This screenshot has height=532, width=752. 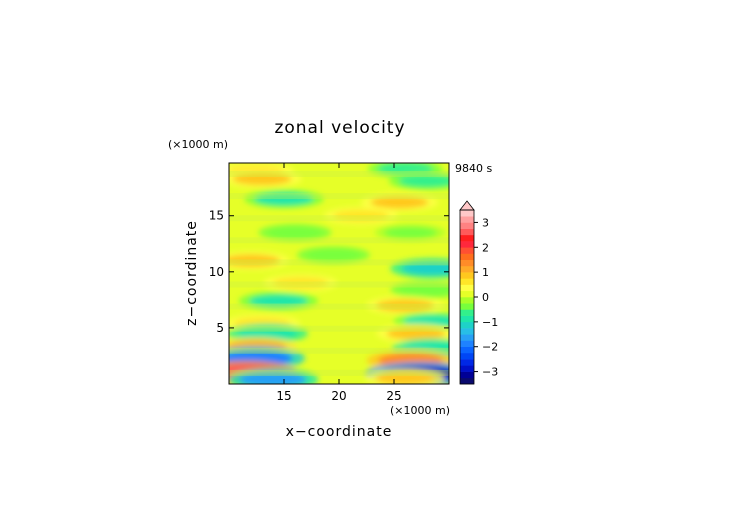 What do you see at coordinates (216, 272) in the screenshot?
I see `y-tick-label: 10` at bounding box center [216, 272].